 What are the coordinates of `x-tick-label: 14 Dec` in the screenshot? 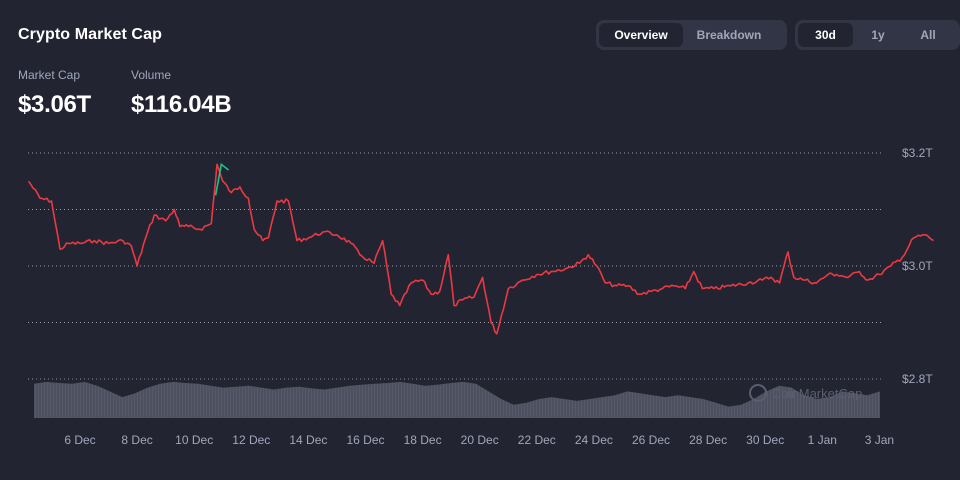 It's located at (308, 440).